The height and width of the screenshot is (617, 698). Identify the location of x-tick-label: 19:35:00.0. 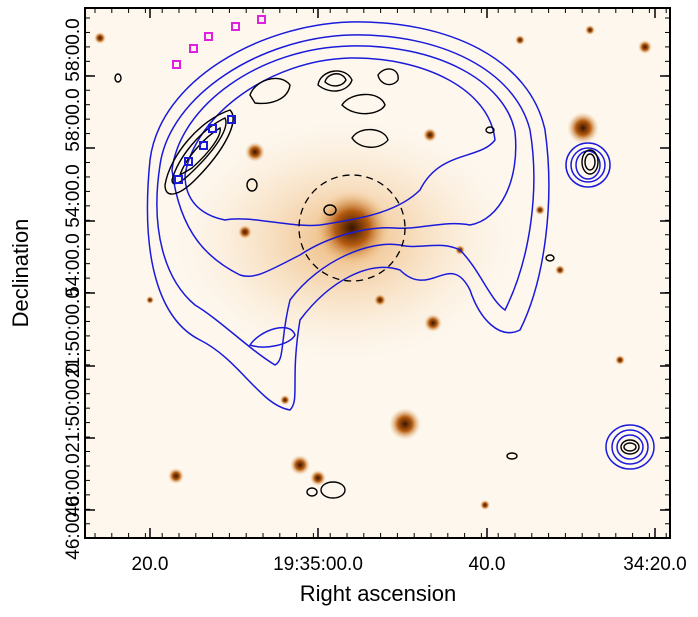
(318, 564).